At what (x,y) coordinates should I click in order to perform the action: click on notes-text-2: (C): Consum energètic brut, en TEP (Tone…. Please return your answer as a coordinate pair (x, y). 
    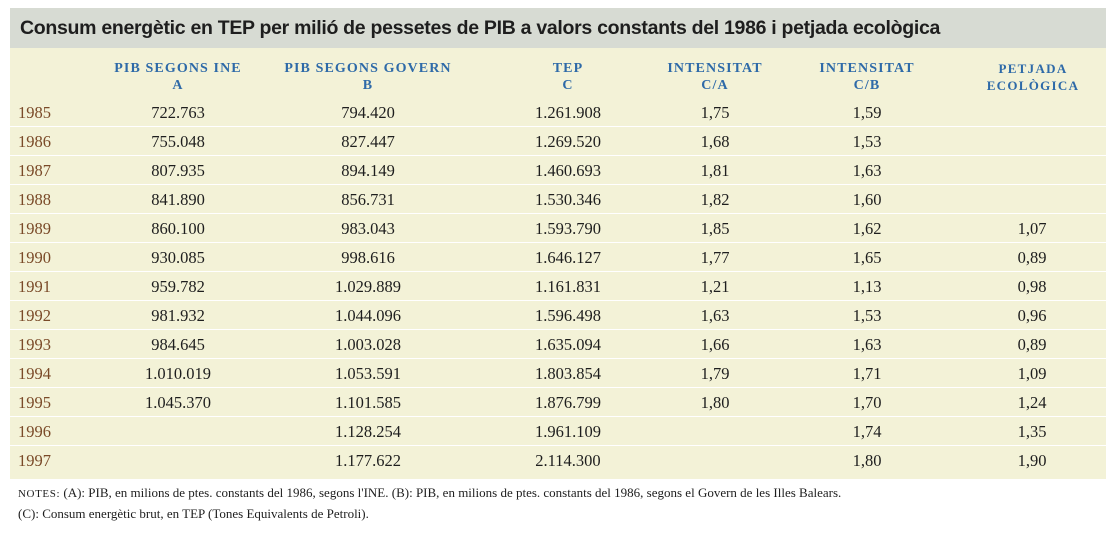
    Looking at the image, I should click on (193, 513).